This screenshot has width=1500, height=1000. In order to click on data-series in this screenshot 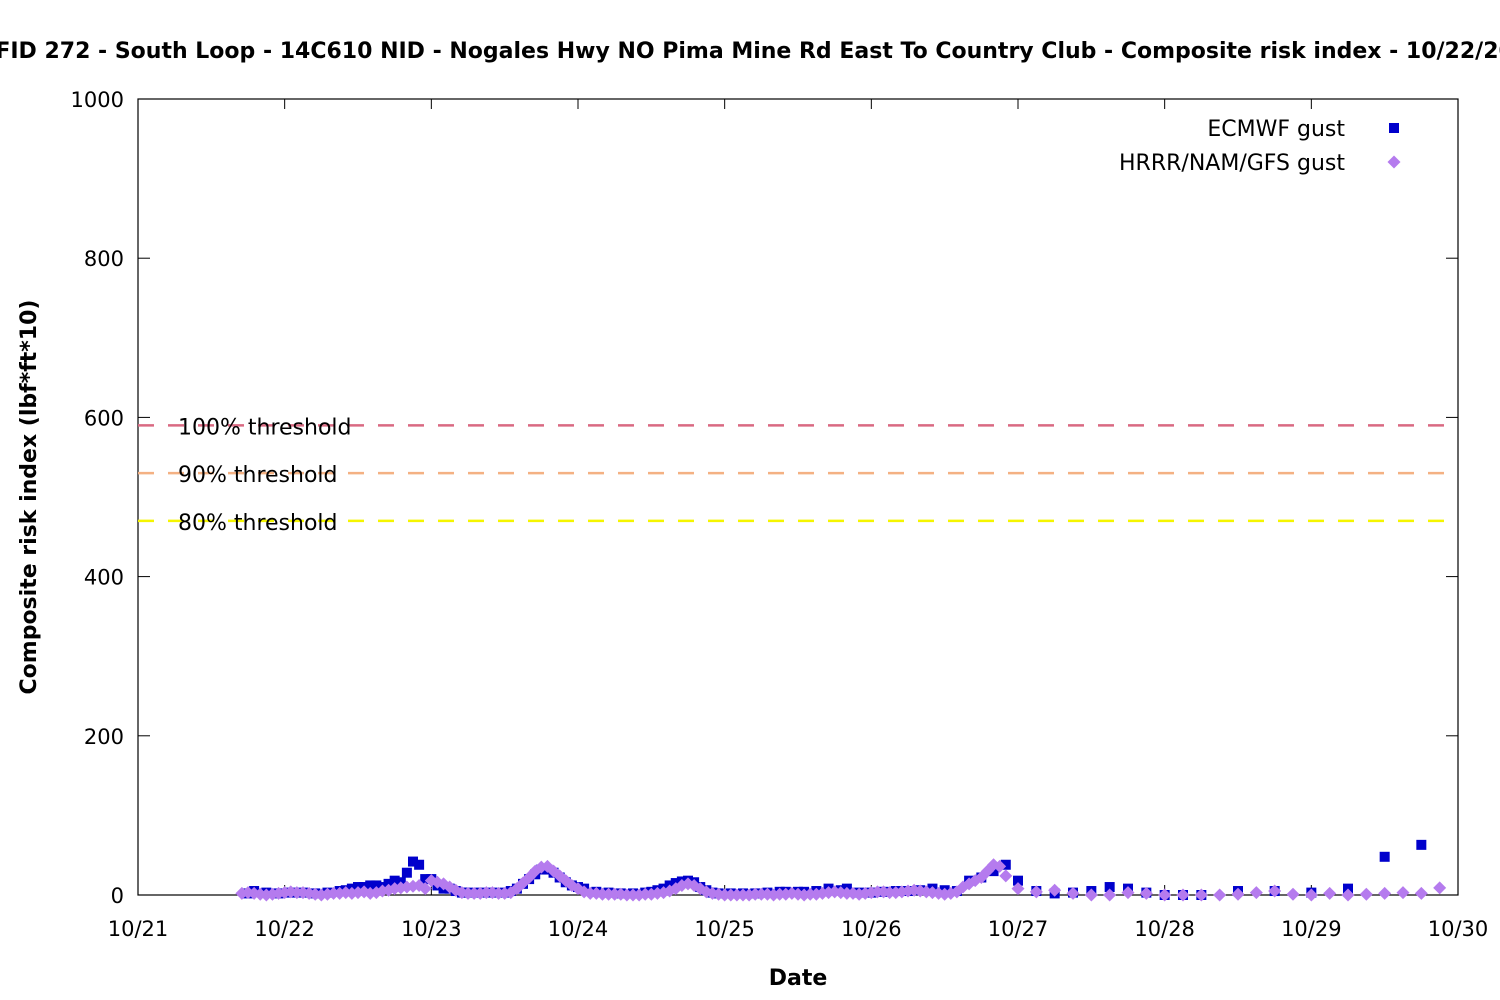, I will do `click(841, 870)`.